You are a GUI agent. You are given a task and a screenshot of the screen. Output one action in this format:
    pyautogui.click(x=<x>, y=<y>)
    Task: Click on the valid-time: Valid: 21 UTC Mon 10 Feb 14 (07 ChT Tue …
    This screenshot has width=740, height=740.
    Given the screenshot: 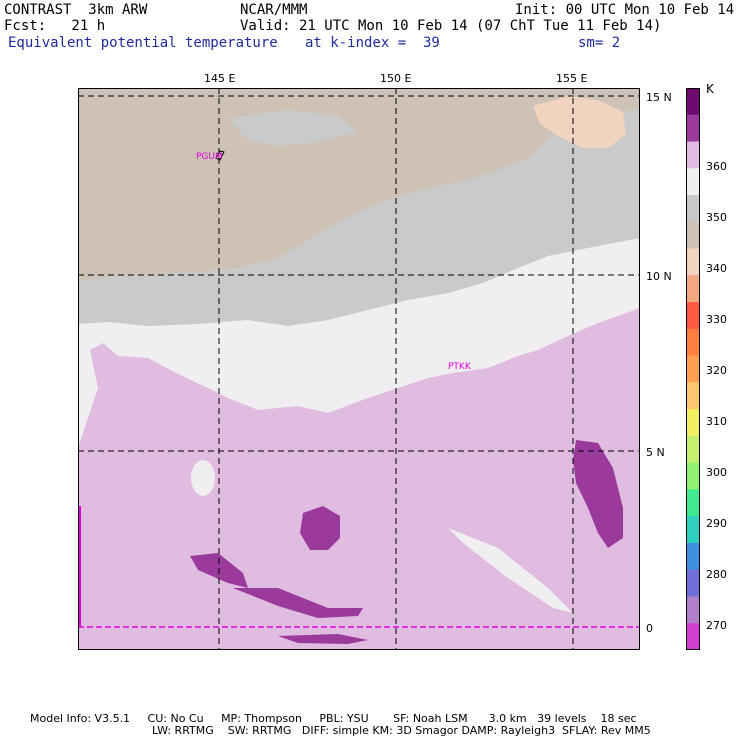 What is the action you would take?
    pyautogui.click(x=451, y=26)
    